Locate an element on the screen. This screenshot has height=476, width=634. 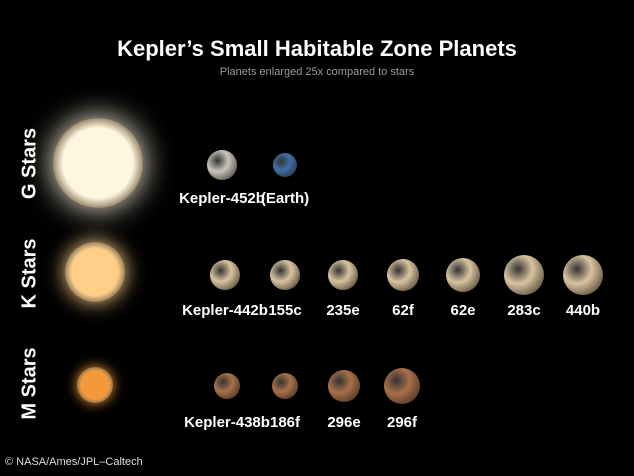
planet-label: (Earth) is located at coordinates (285, 198).